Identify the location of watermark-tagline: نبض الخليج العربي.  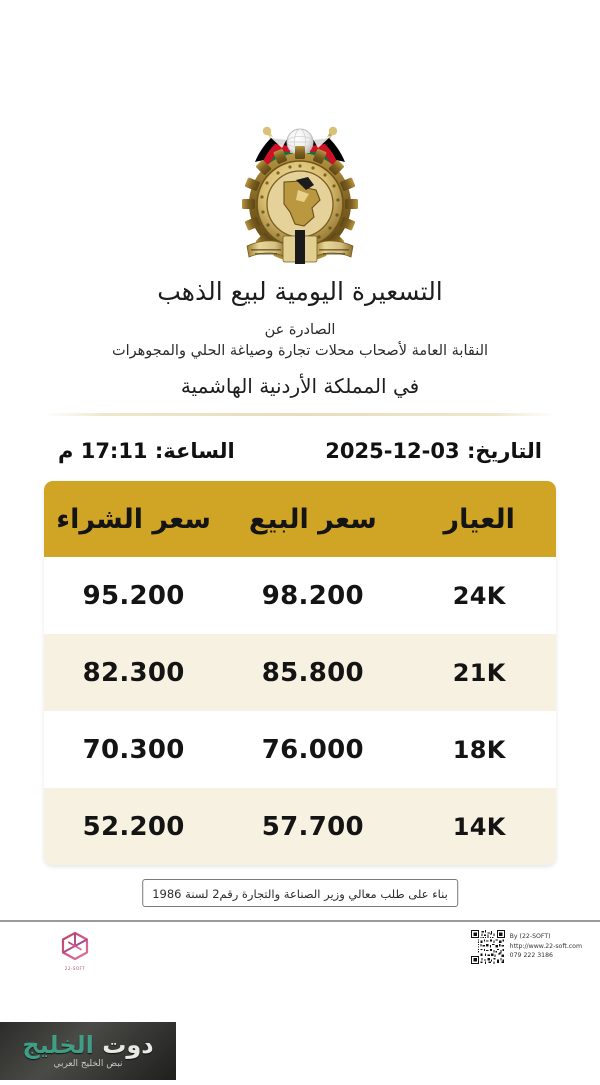
(88, 1064).